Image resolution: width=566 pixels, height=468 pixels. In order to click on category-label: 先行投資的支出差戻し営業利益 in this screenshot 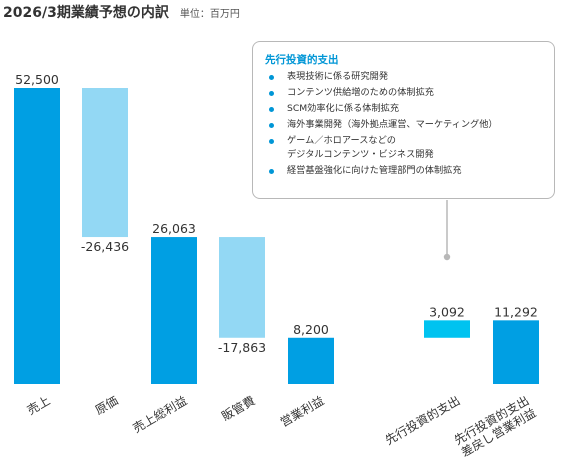, I will do `click(494, 426)`.